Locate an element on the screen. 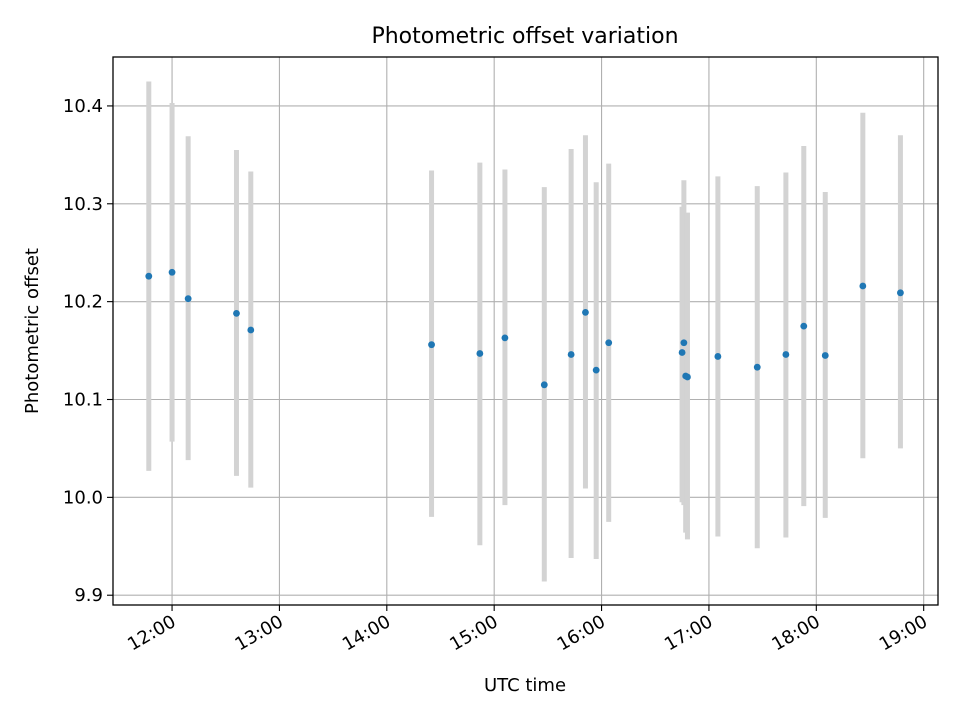 This screenshot has width=960, height=720. y-tick-label: 9.9 is located at coordinates (88, 595).